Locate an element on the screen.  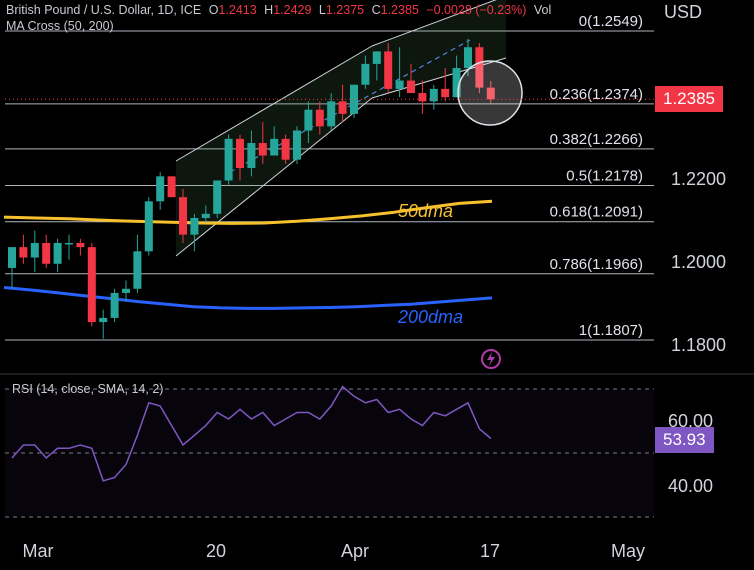
fib-label-1: 0.236(1.2374) is located at coordinates (596, 94).